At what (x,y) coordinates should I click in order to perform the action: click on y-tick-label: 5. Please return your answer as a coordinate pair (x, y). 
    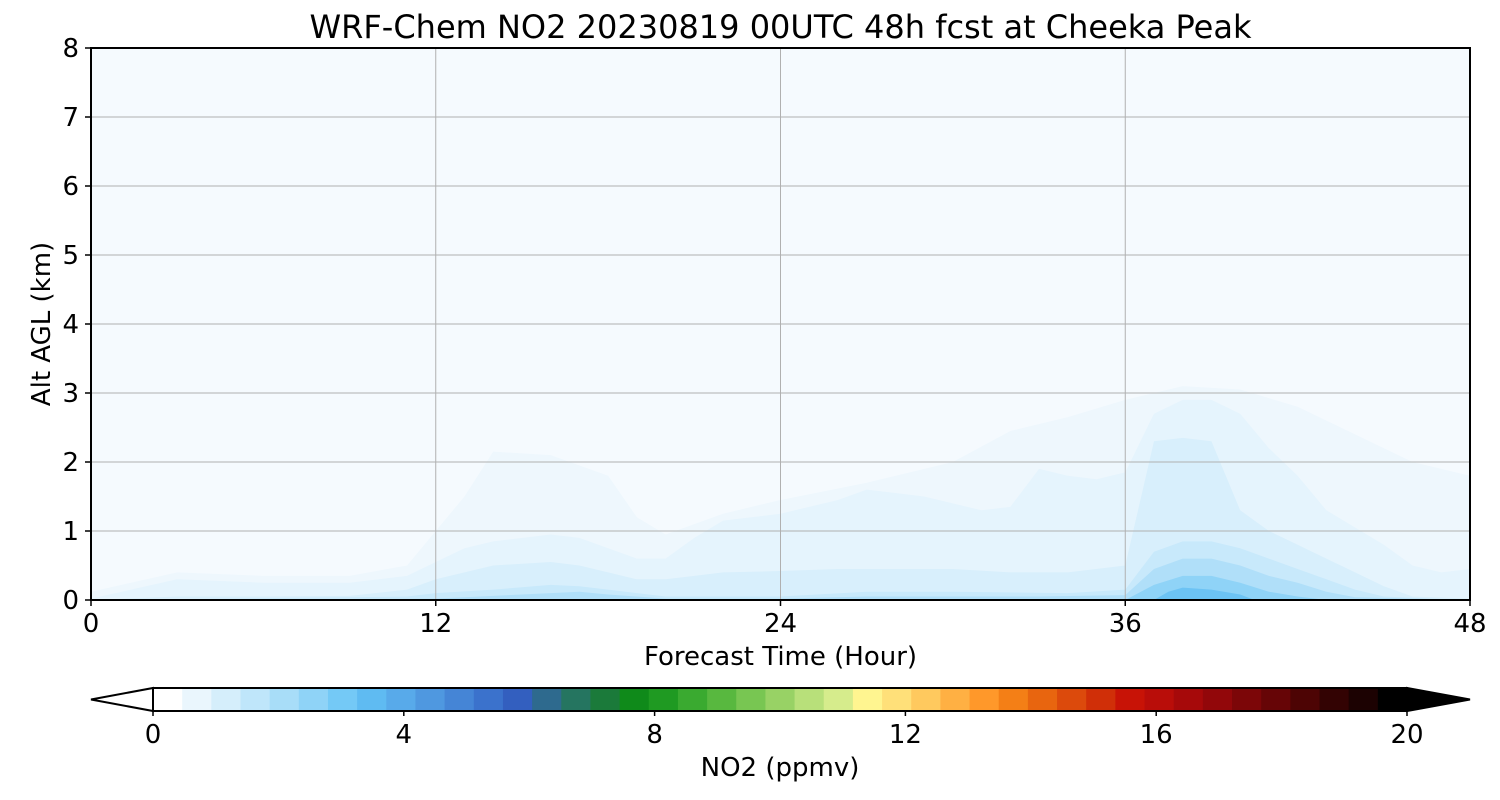
    Looking at the image, I should click on (70, 256).